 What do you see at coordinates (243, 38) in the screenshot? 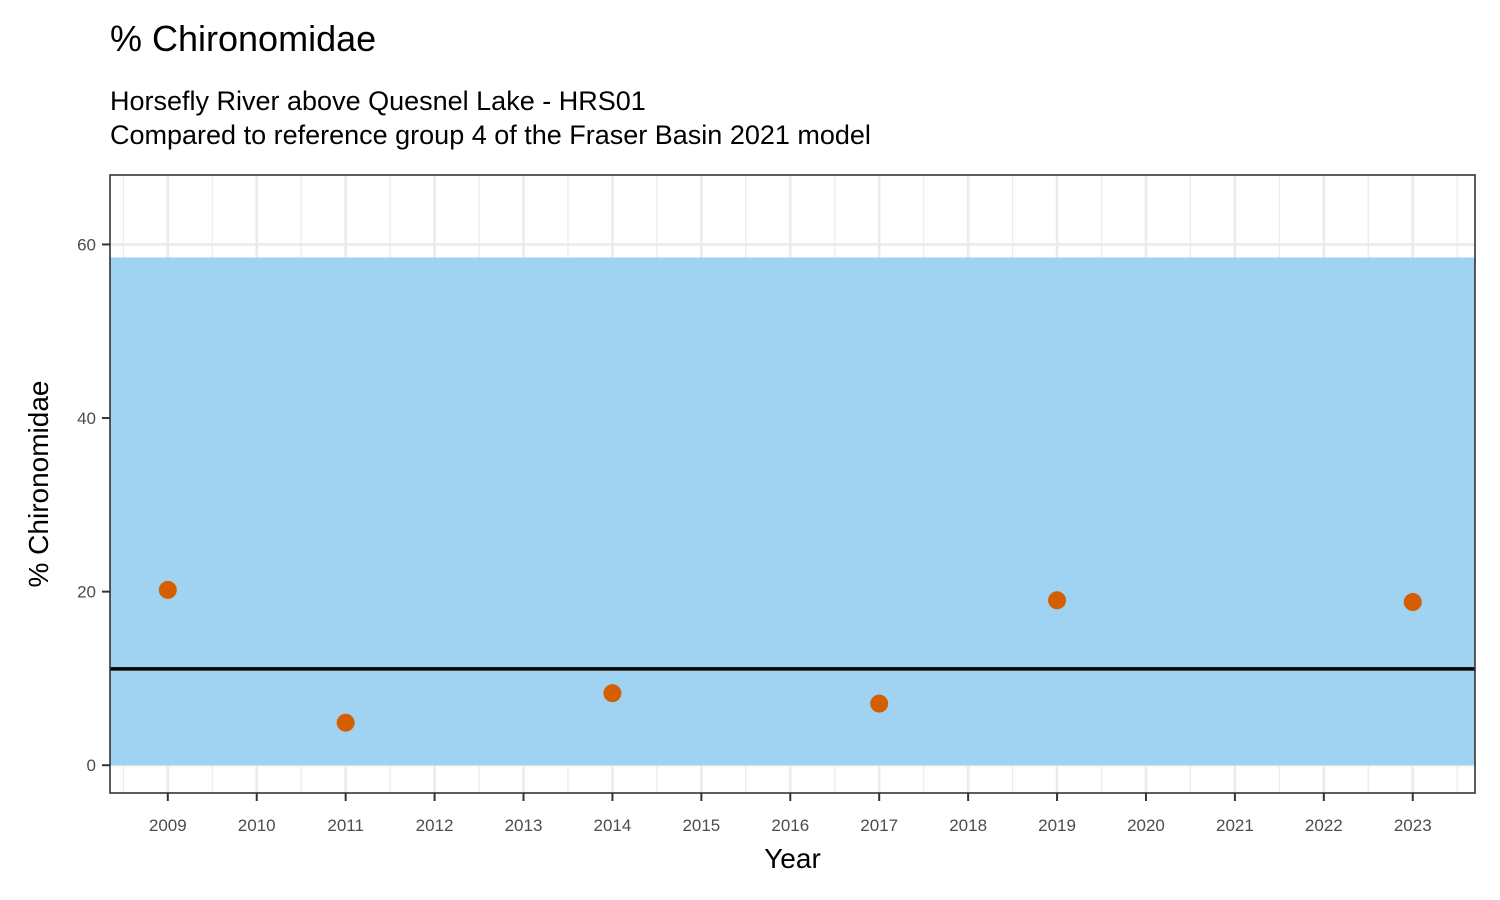
I see `chart-title: % Chironomidae` at bounding box center [243, 38].